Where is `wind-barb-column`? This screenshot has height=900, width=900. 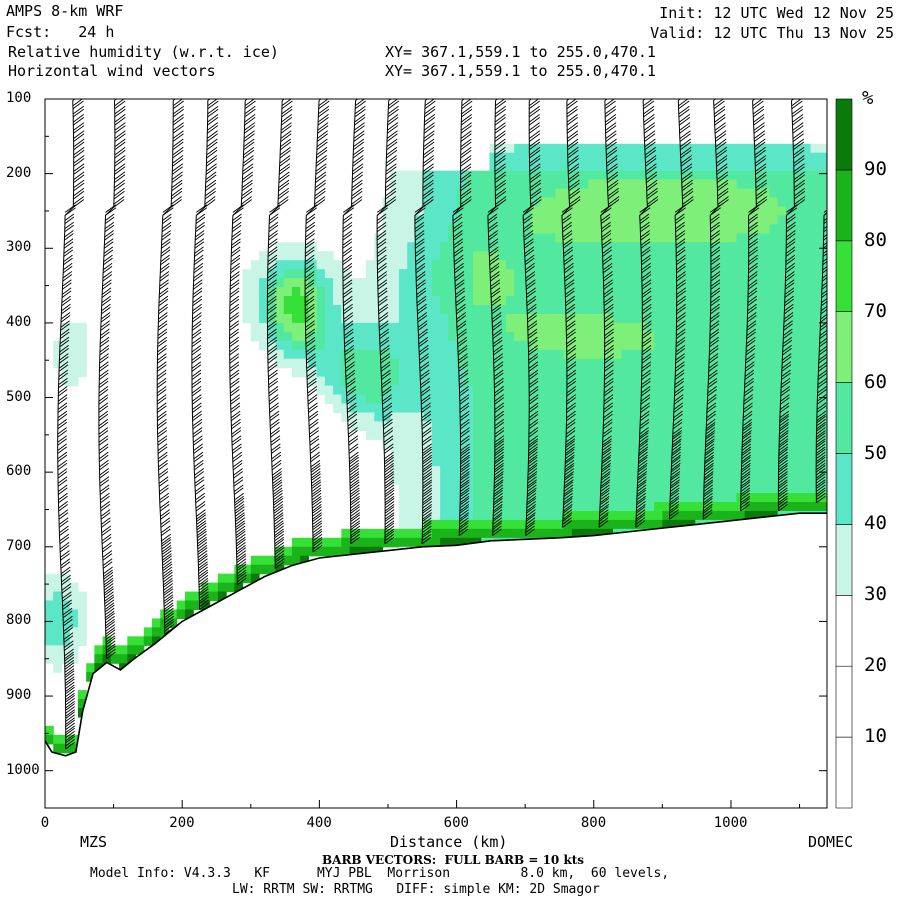 wind-barb-column is located at coordinates (388, 322).